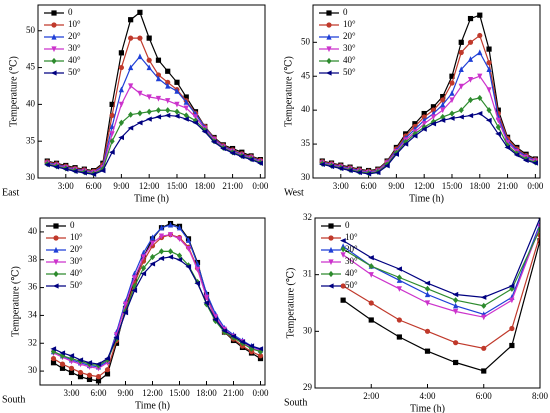 The image size is (550, 413). I want to click on legend-label: 30°, so click(76, 261).